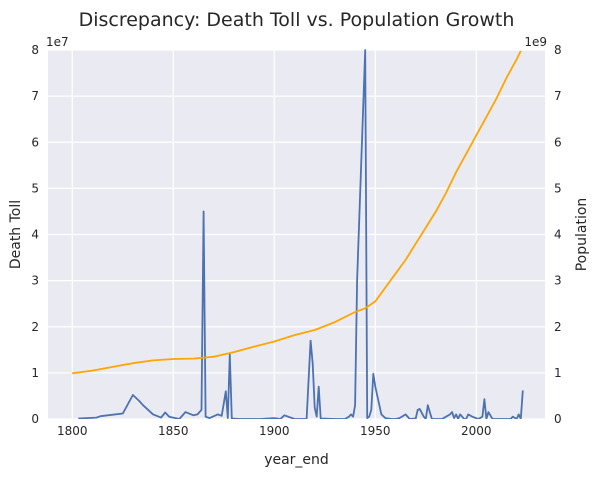 This screenshot has height=477, width=599. I want to click on x-tick-label: 1950, so click(375, 431).